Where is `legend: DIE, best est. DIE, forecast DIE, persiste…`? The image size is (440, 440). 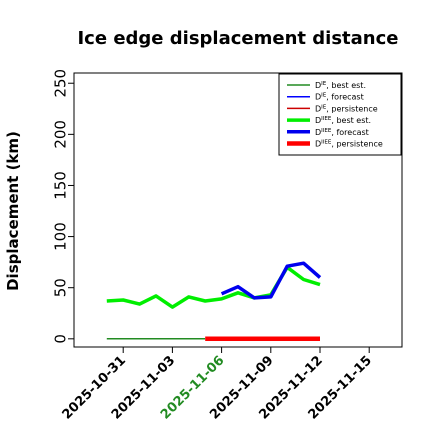 legend: DIE, best est. DIE, forecast DIE, persiste… is located at coordinates (340, 114).